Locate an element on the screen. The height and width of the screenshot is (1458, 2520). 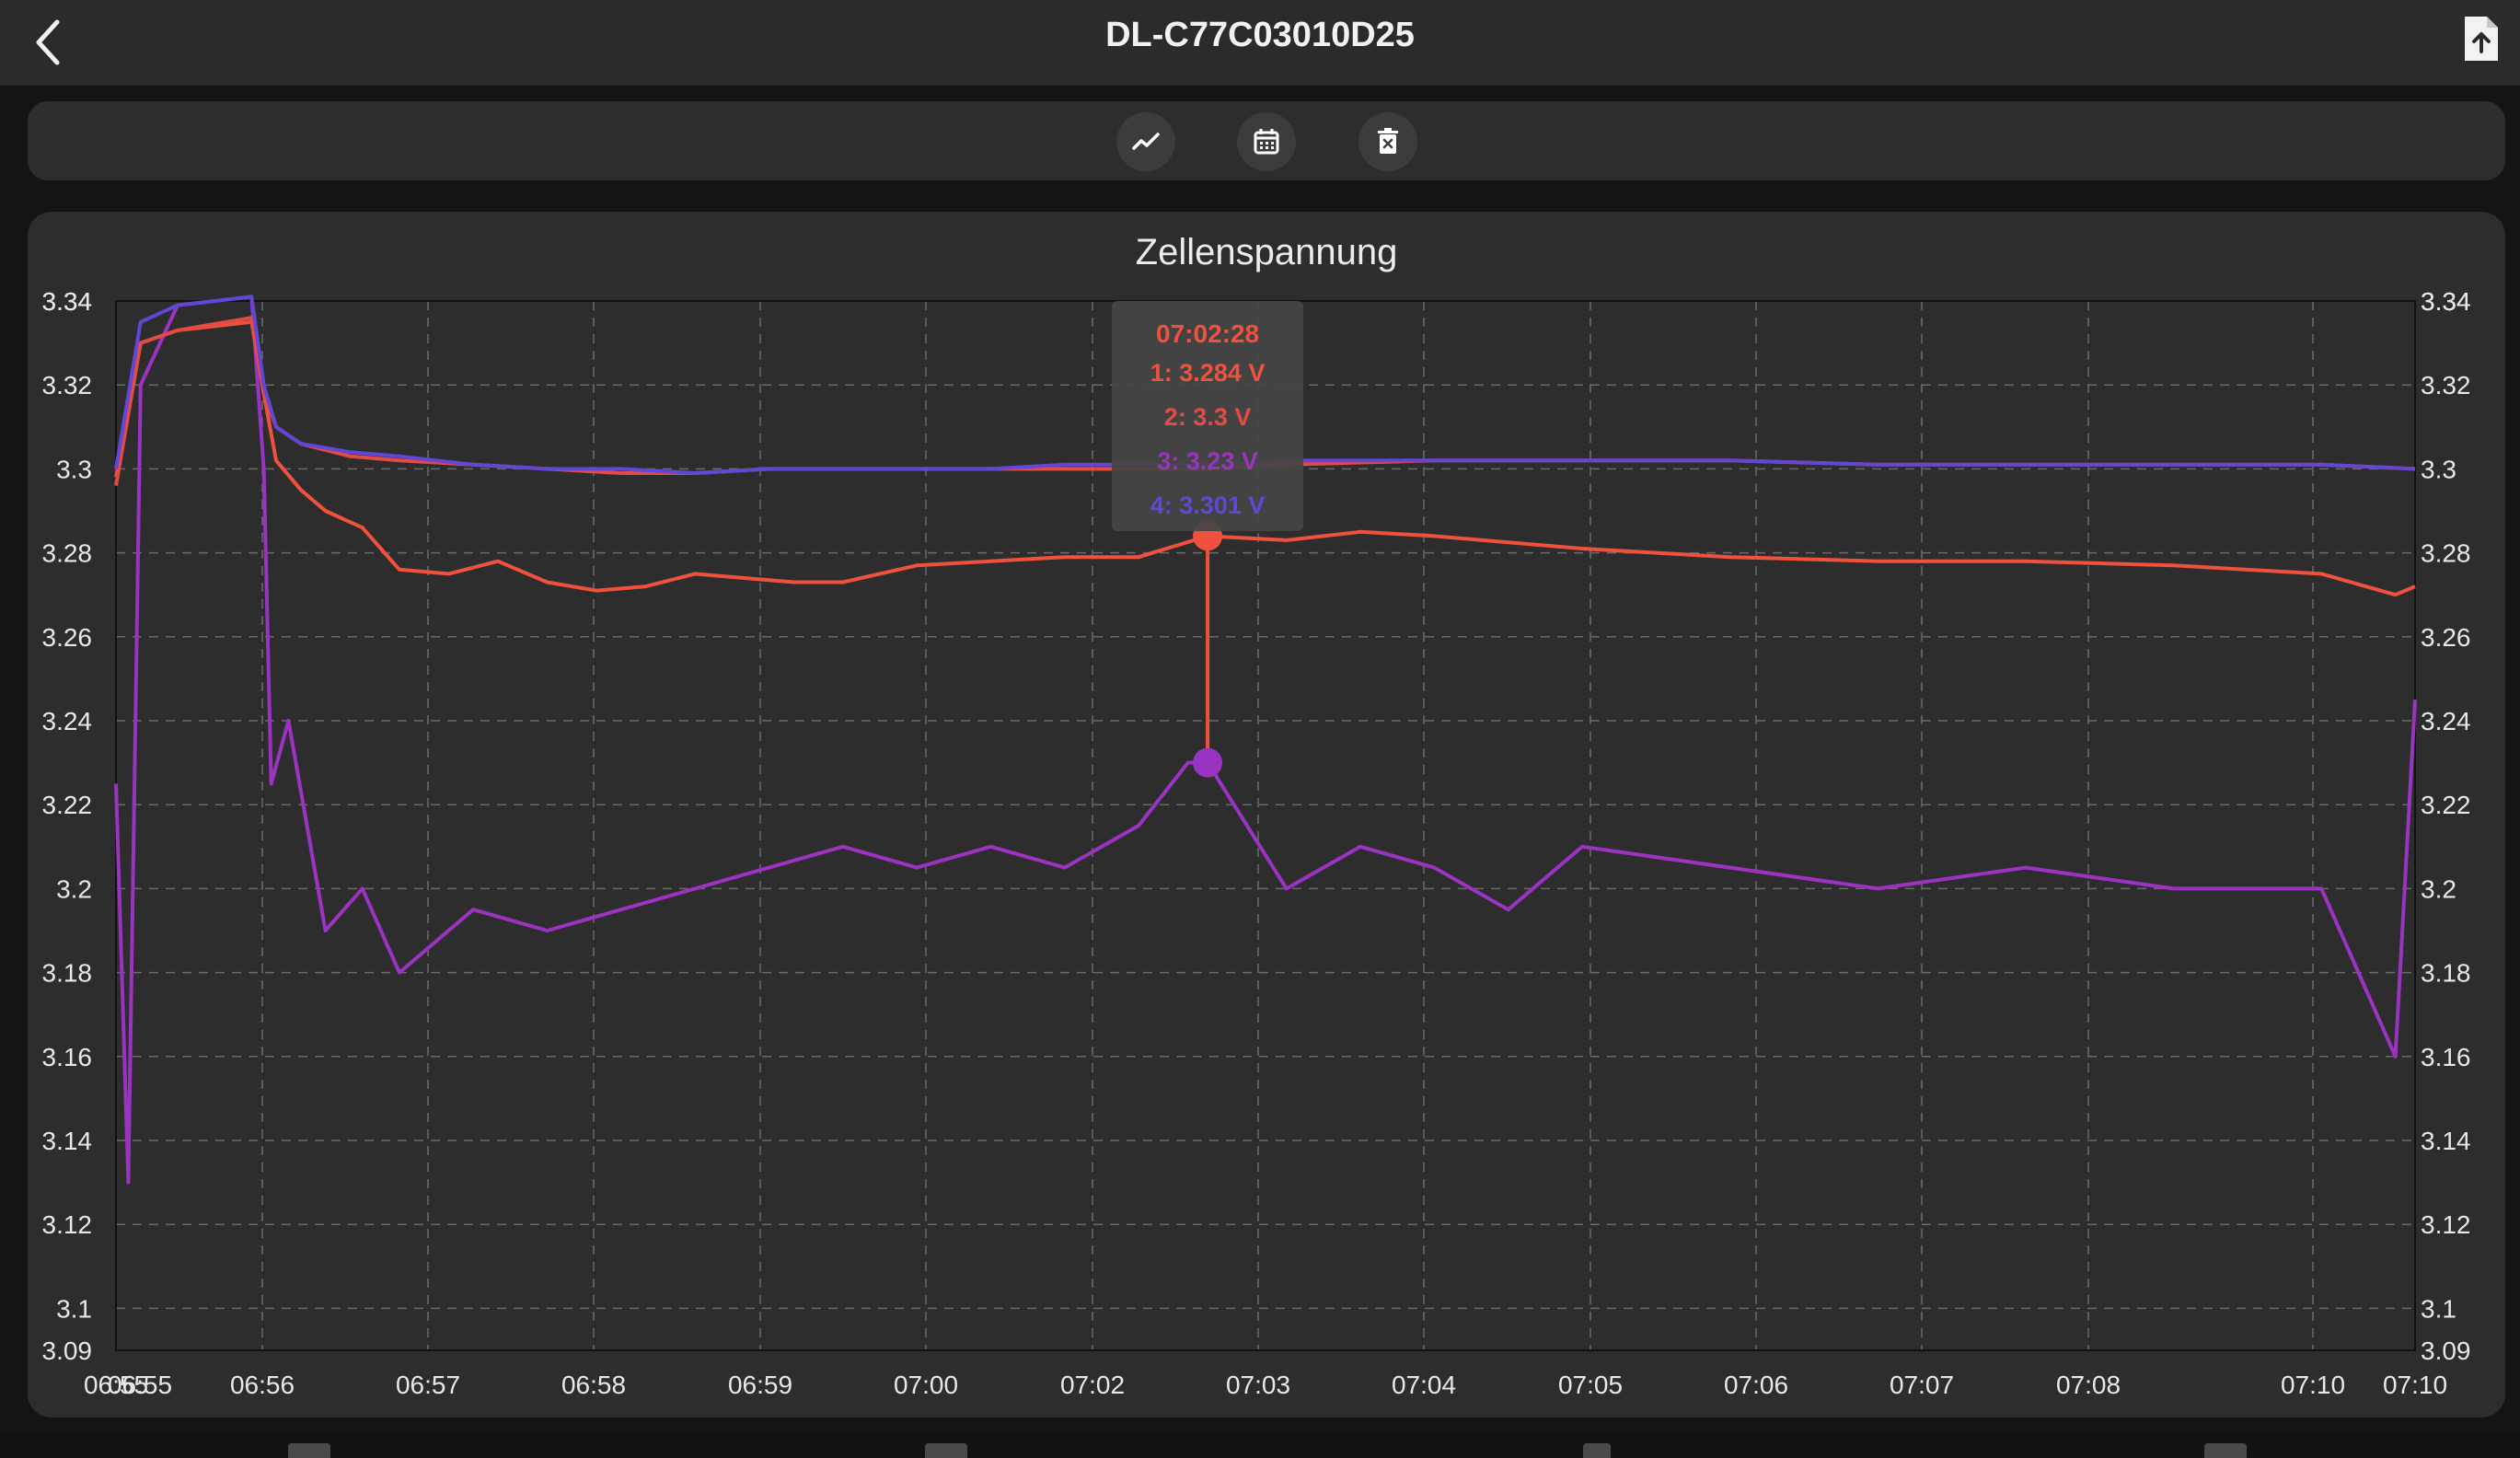
back-button is located at coordinates (49, 42).